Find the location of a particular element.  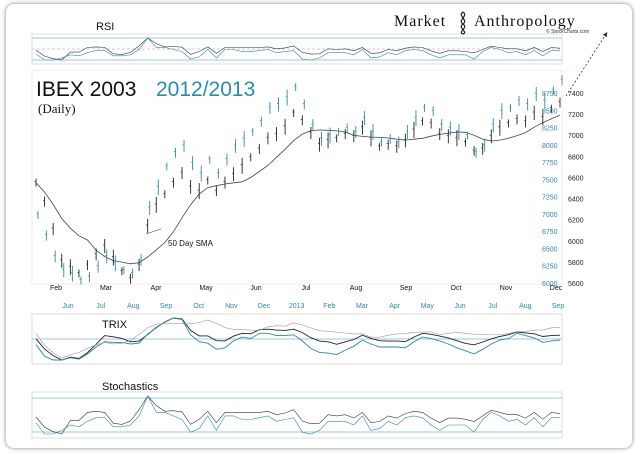

y-tick-2013: 6250 is located at coordinates (550, 267).